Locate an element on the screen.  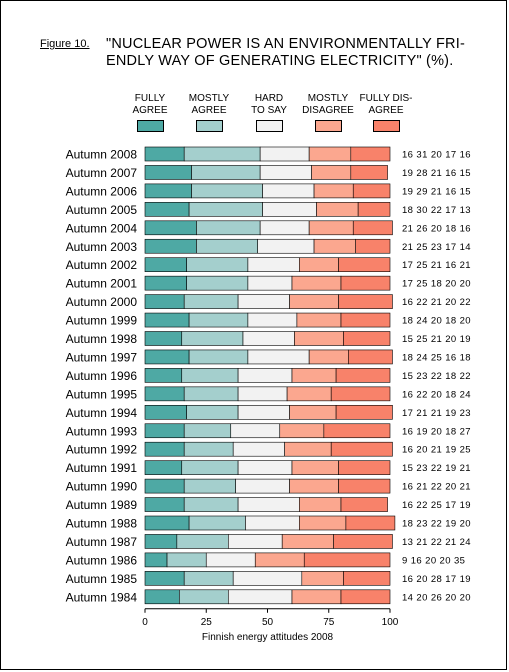
category-label: Autumn 2001 is located at coordinates (102, 284).